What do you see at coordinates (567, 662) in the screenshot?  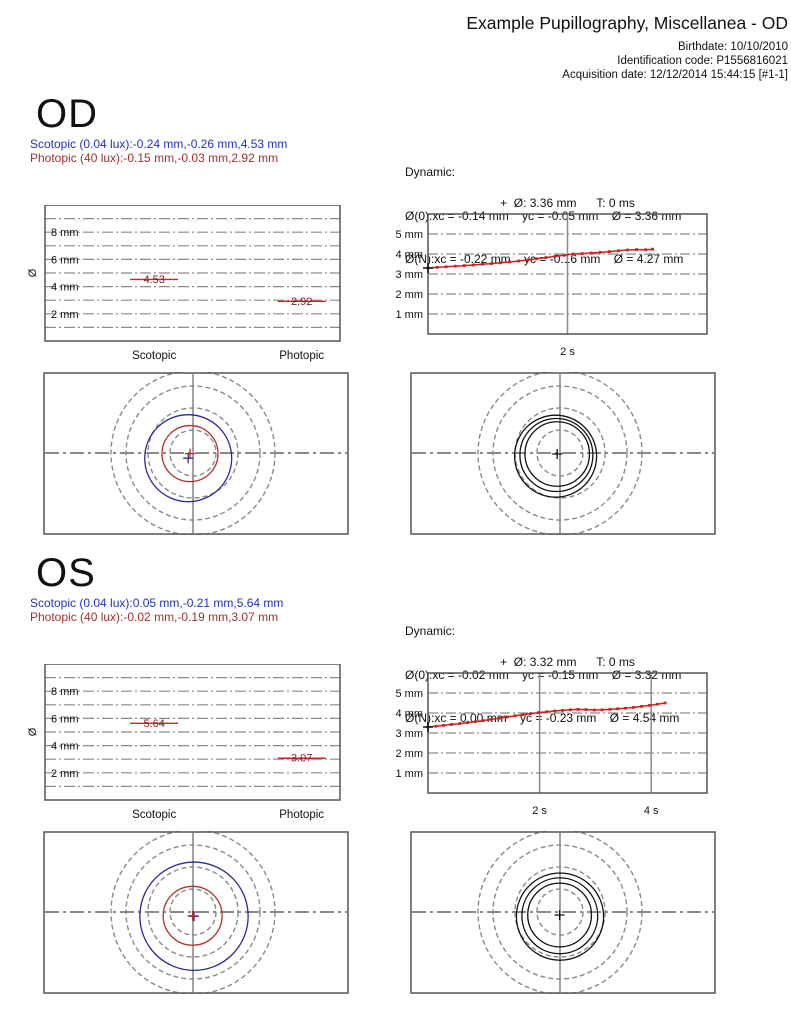 I see `os-dynamic-chart-title: + Ø: 3.32 mm T: 0 ms` at bounding box center [567, 662].